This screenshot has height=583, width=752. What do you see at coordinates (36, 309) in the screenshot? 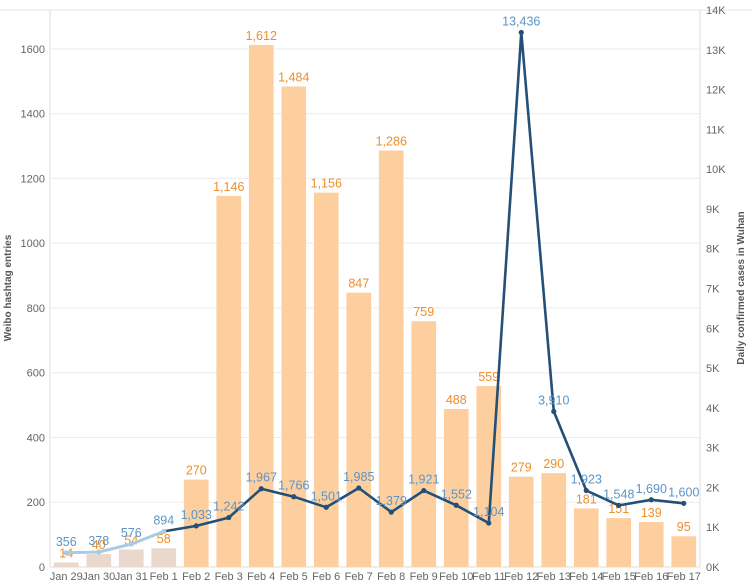
I see `left-tick-label: 800` at bounding box center [36, 309].